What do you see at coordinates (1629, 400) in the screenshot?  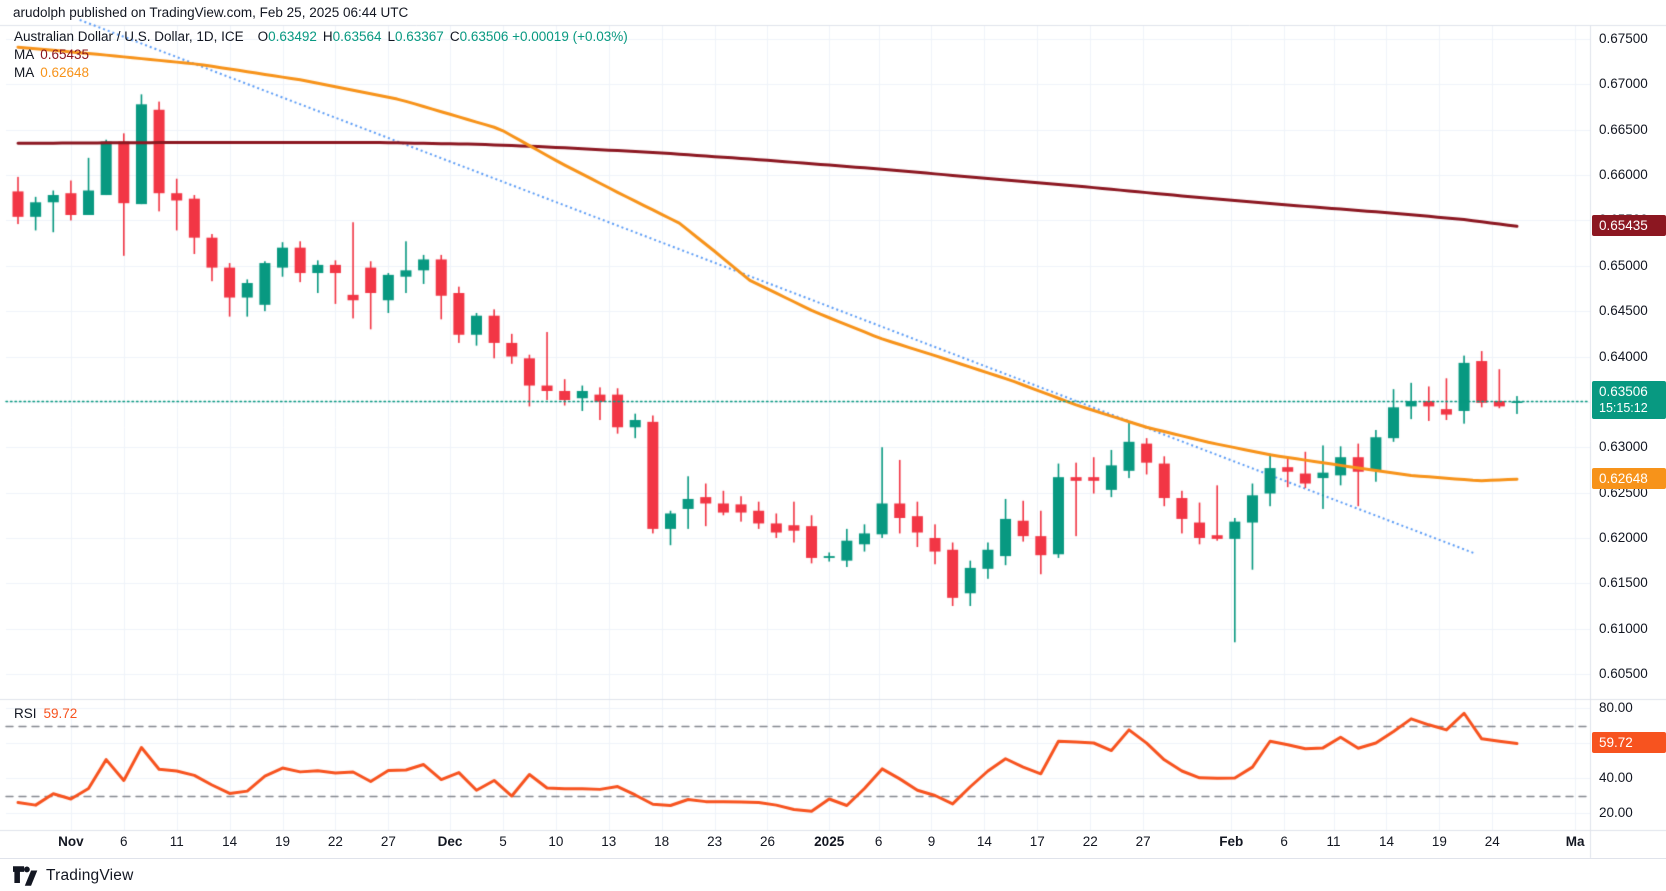 I see `current-price-badge: 0.63506 15:15:12` at bounding box center [1629, 400].